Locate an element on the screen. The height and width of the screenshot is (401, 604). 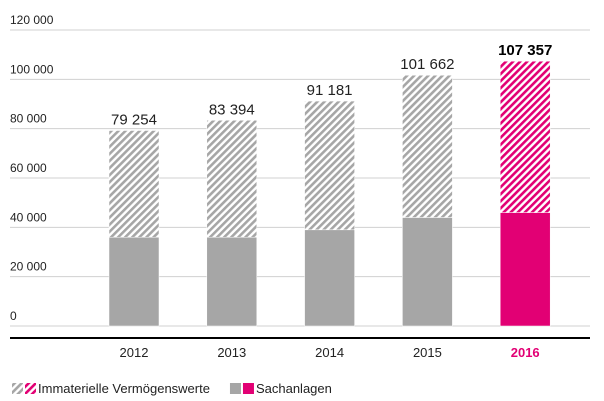
total-label: 91 181 is located at coordinates (330, 90).